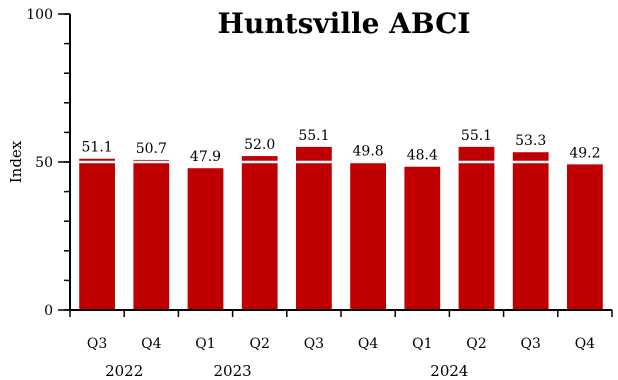  Describe the element at coordinates (124, 371) in the screenshot. I see `x-year-label: 2022` at that location.